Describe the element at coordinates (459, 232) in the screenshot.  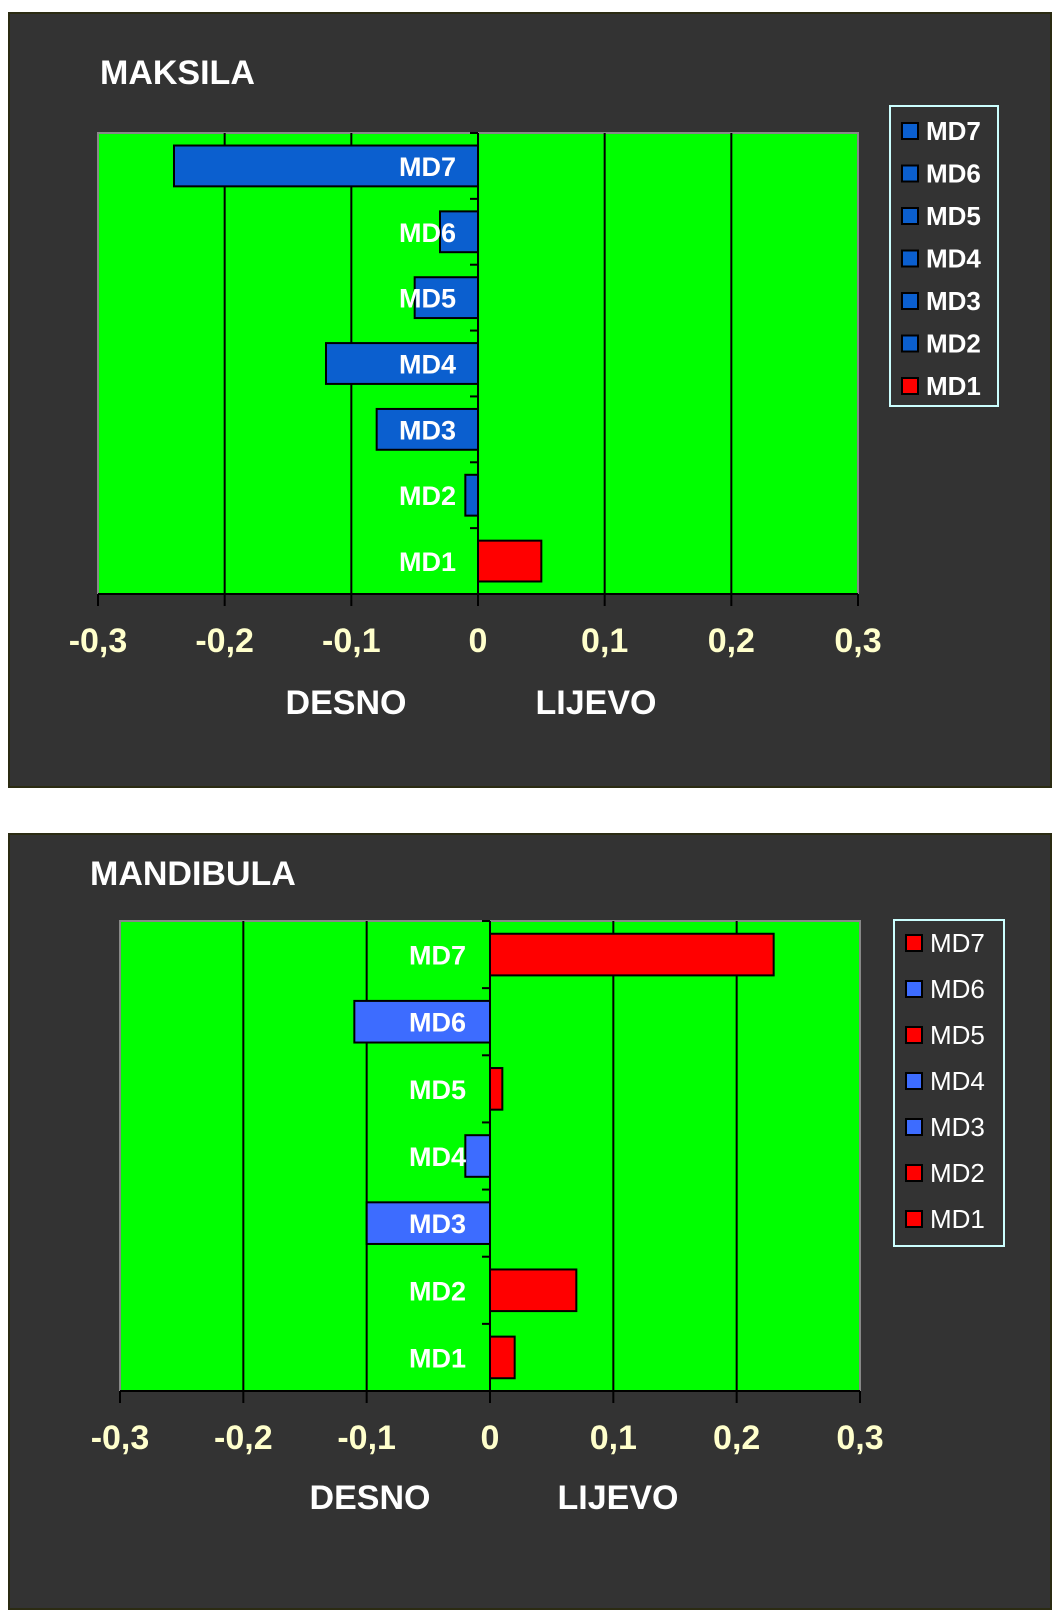
I see `bar-md6` at that location.